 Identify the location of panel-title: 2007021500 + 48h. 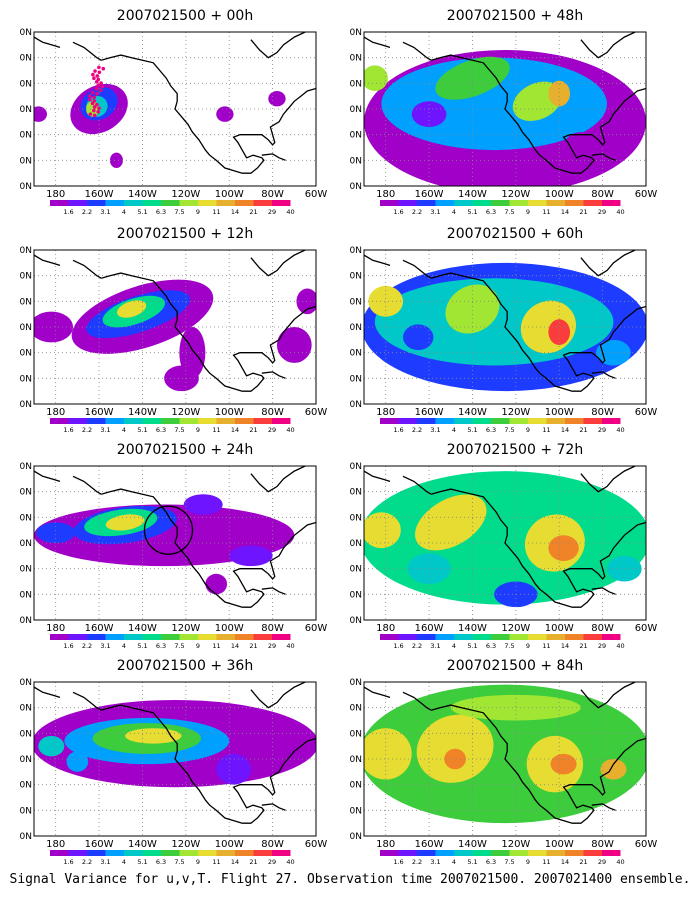
(515, 16).